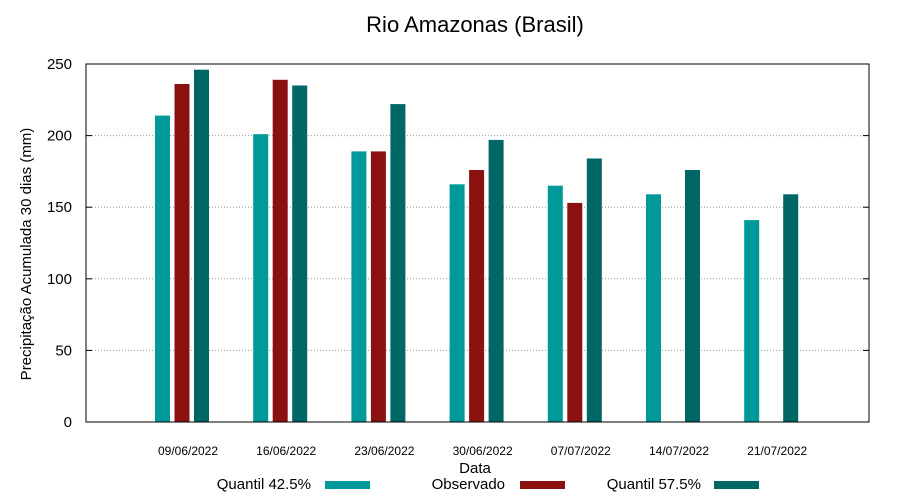 The width and height of the screenshot is (900, 500). I want to click on y-tick-label: 50, so click(63, 350).